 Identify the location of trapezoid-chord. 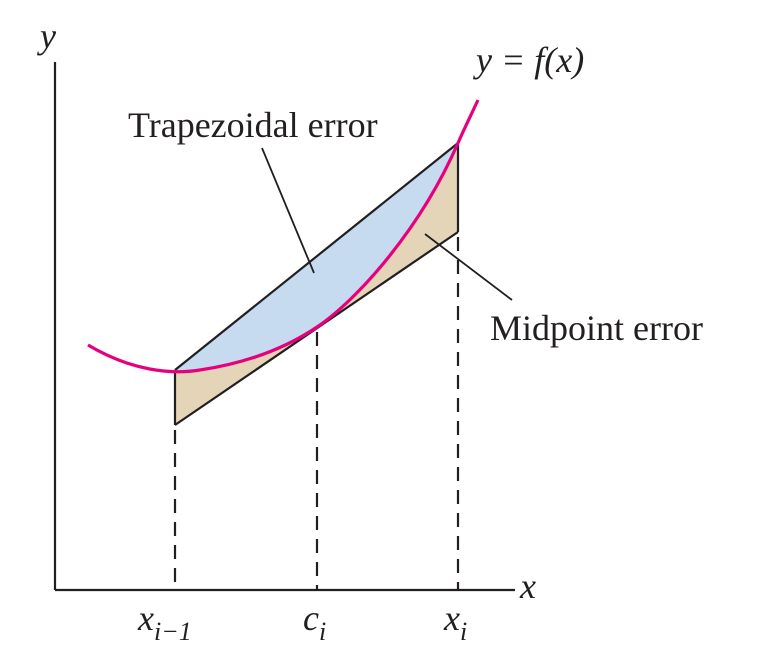
(316, 256).